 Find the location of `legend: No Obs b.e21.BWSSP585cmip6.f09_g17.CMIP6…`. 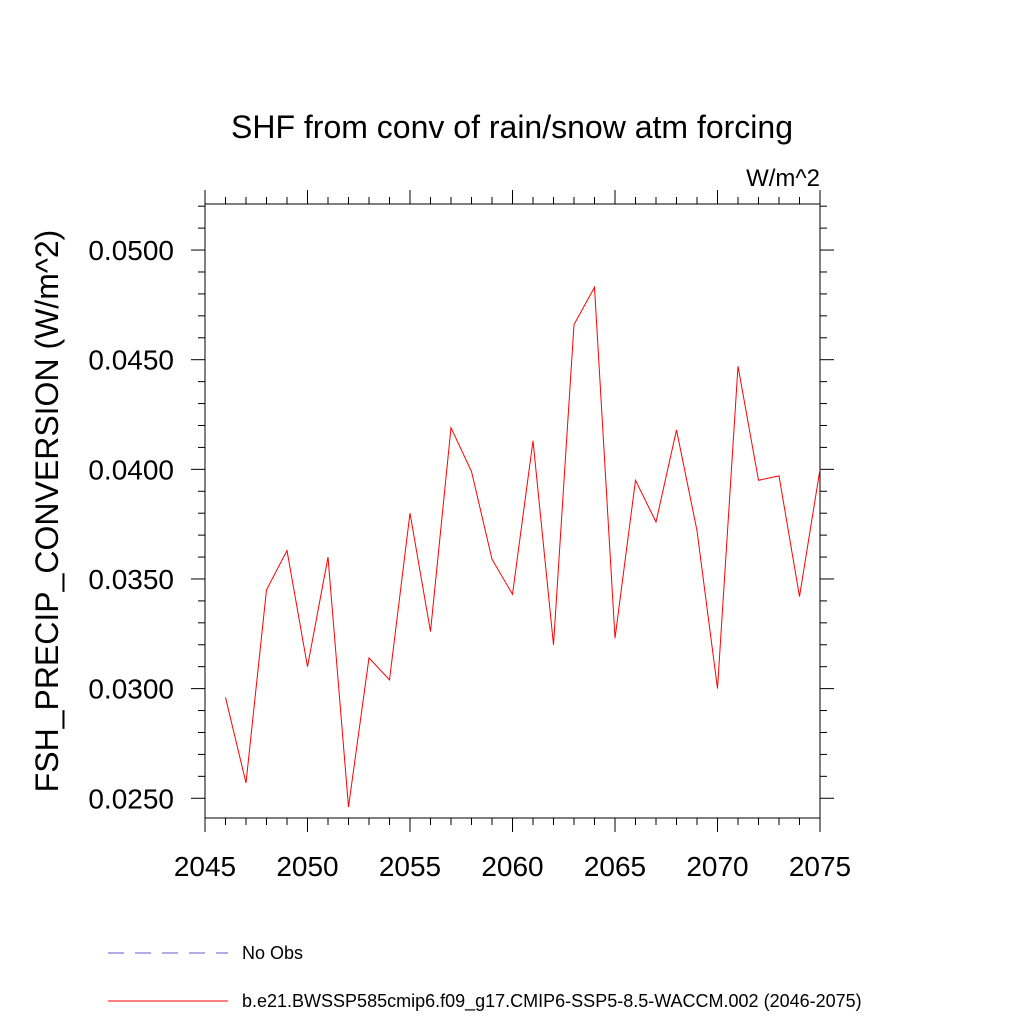

legend: No Obs b.e21.BWSSP585cmip6.f09_g17.CMIP6… is located at coordinates (485, 977).